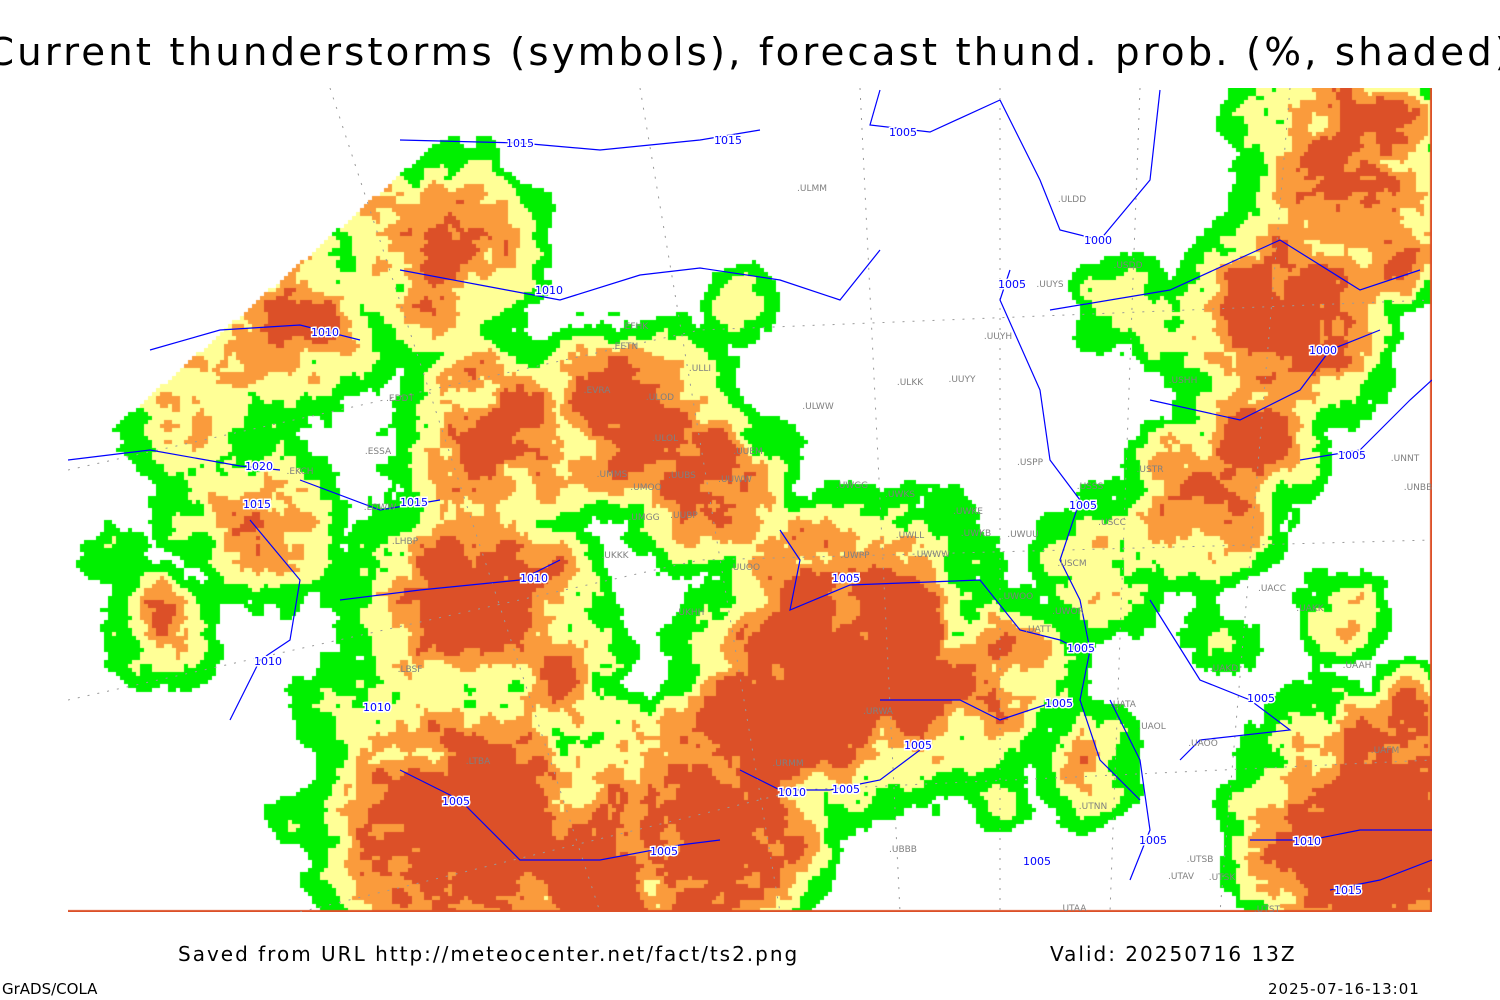 The width and height of the screenshot is (1500, 1000). I want to click on station-label: .UNBB, so click(1418, 488).